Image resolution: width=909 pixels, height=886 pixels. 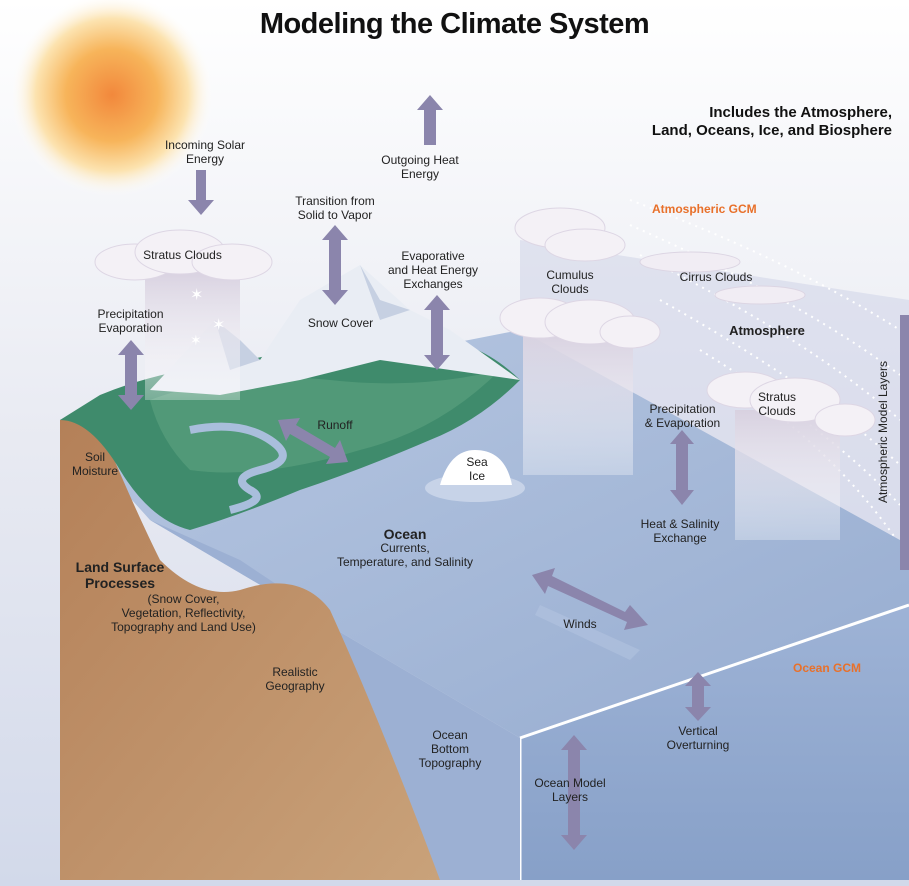 I want to click on ocean-label: Ocean, so click(x=405, y=534).